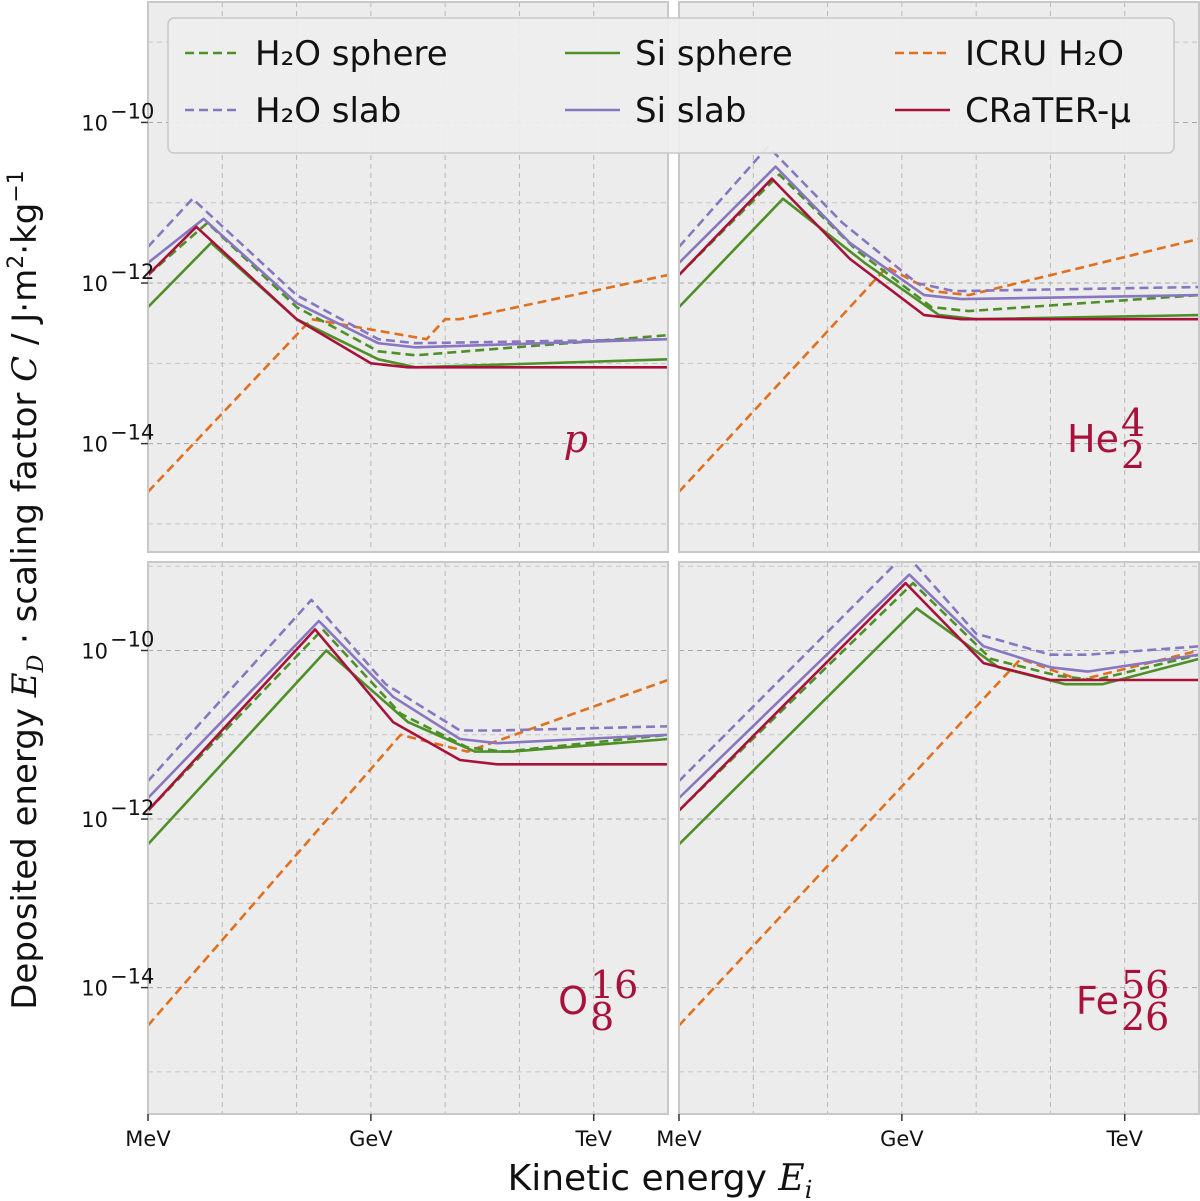  What do you see at coordinates (602, 1017) in the screenshot?
I see `particle-charge-number: 8` at bounding box center [602, 1017].